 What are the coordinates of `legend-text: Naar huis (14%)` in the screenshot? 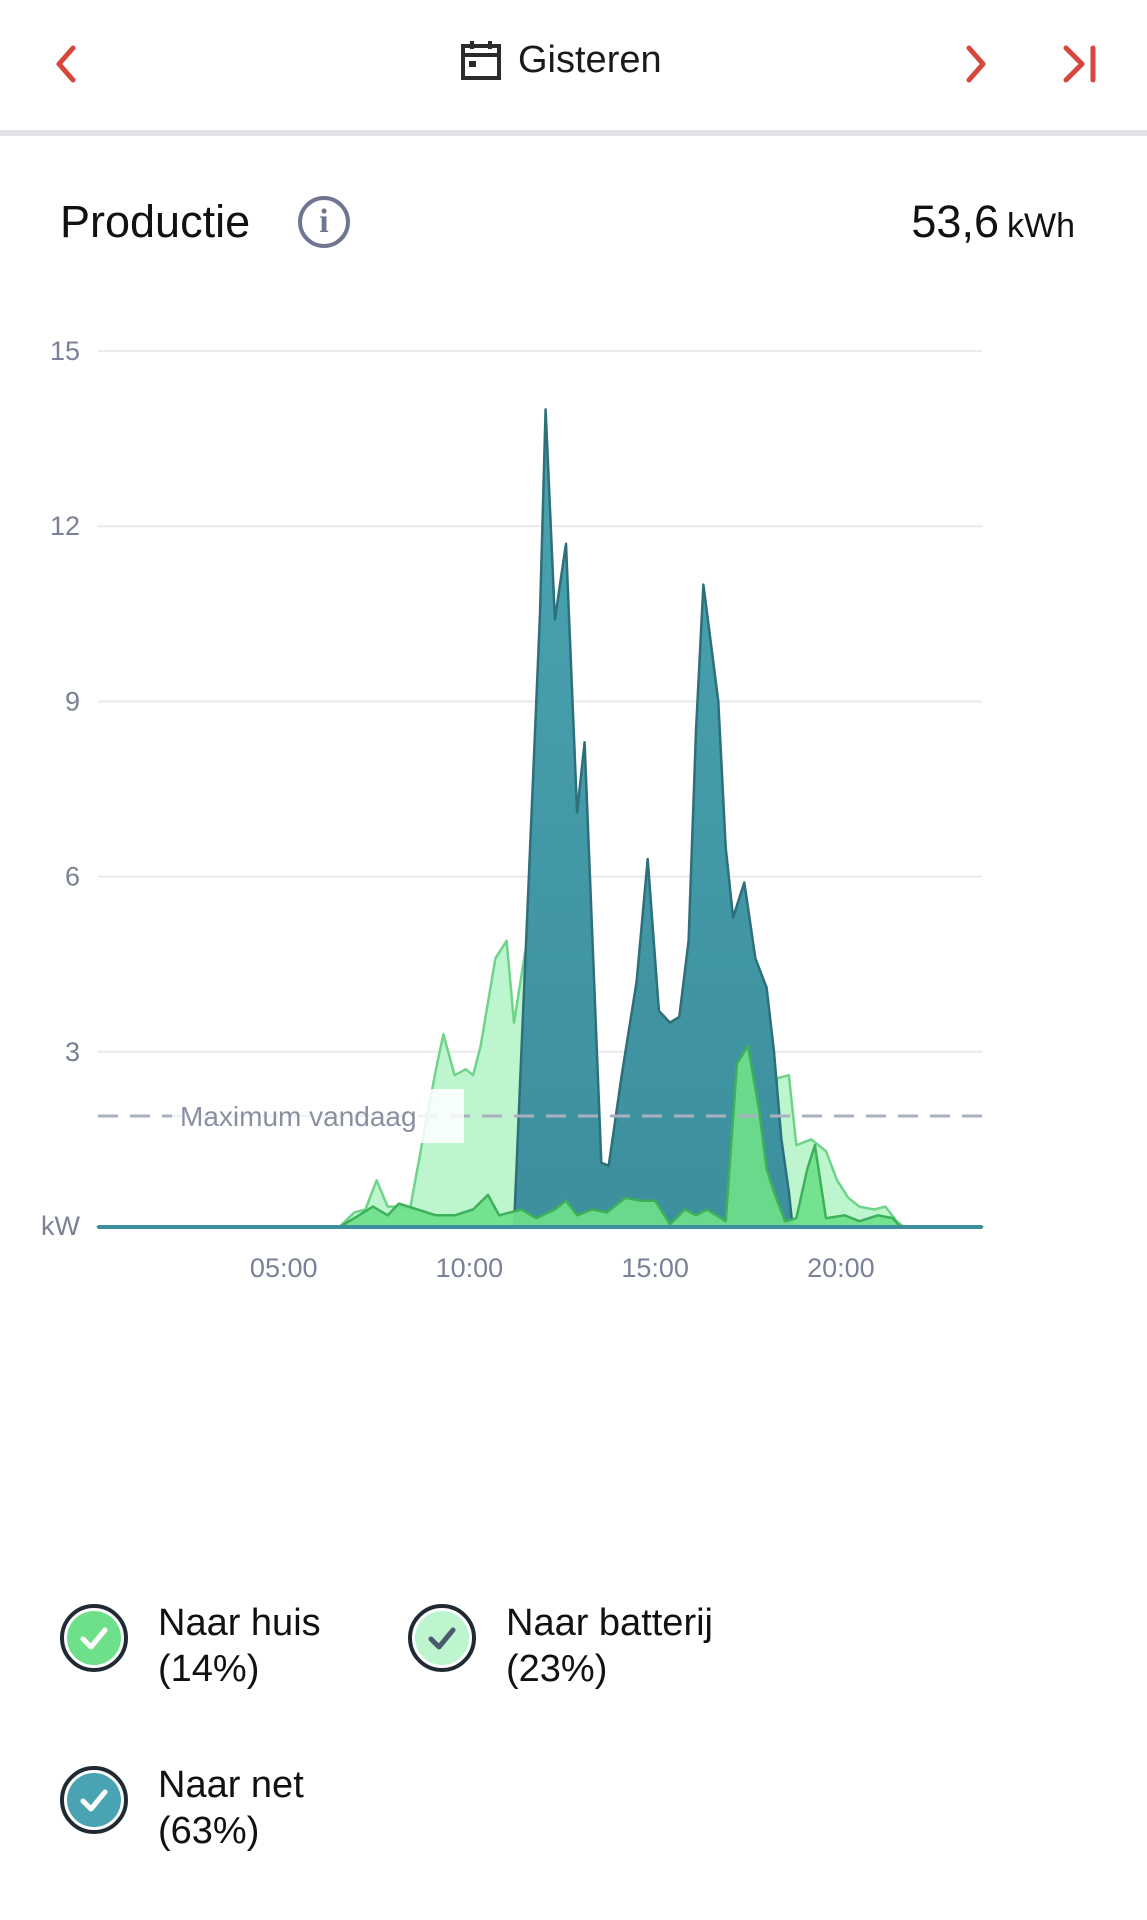 It's located at (239, 1646).